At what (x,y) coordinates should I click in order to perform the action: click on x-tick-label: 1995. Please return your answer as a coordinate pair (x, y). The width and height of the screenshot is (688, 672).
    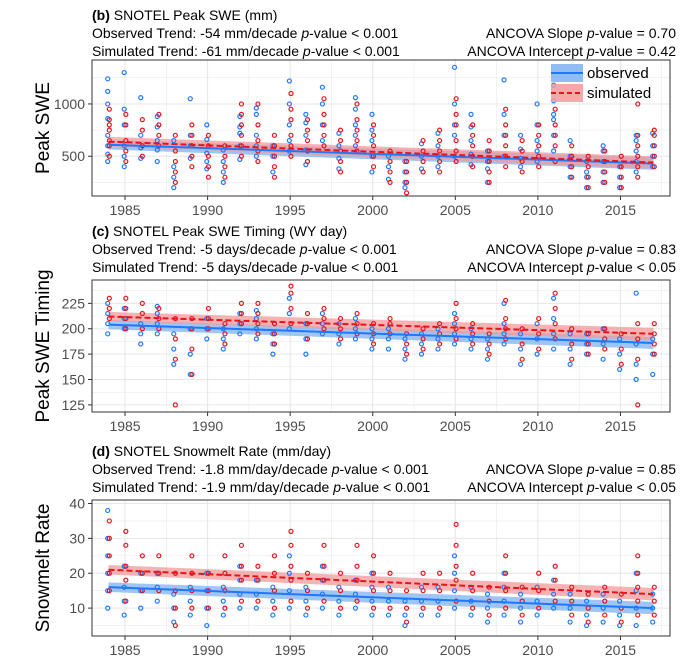
    Looking at the image, I should click on (290, 650).